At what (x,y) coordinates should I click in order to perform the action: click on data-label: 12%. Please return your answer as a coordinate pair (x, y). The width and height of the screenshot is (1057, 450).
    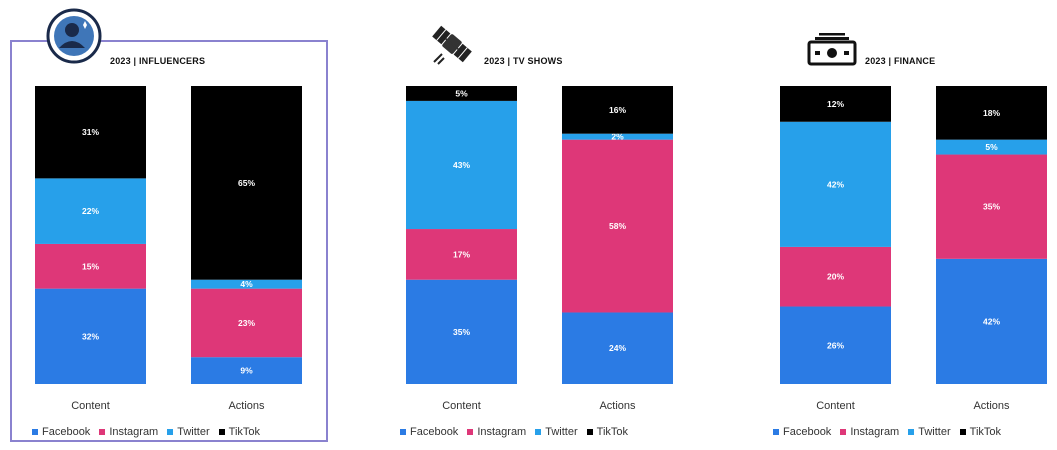
    Looking at the image, I should click on (835, 104).